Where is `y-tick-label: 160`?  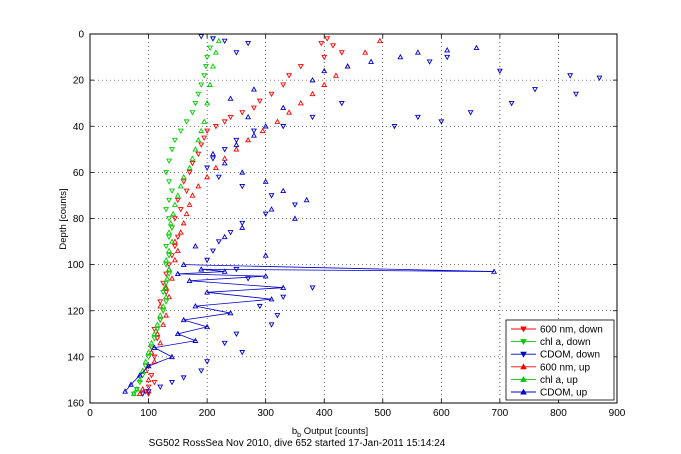
y-tick-label: 160 is located at coordinates (75, 404).